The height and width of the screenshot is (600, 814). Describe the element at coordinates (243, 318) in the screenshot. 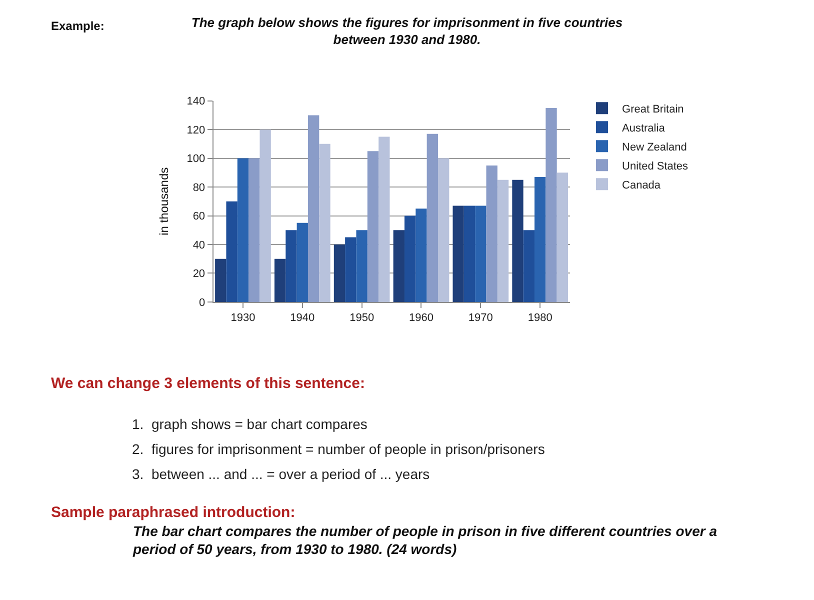

I see `x-tick-label: 1930` at that location.